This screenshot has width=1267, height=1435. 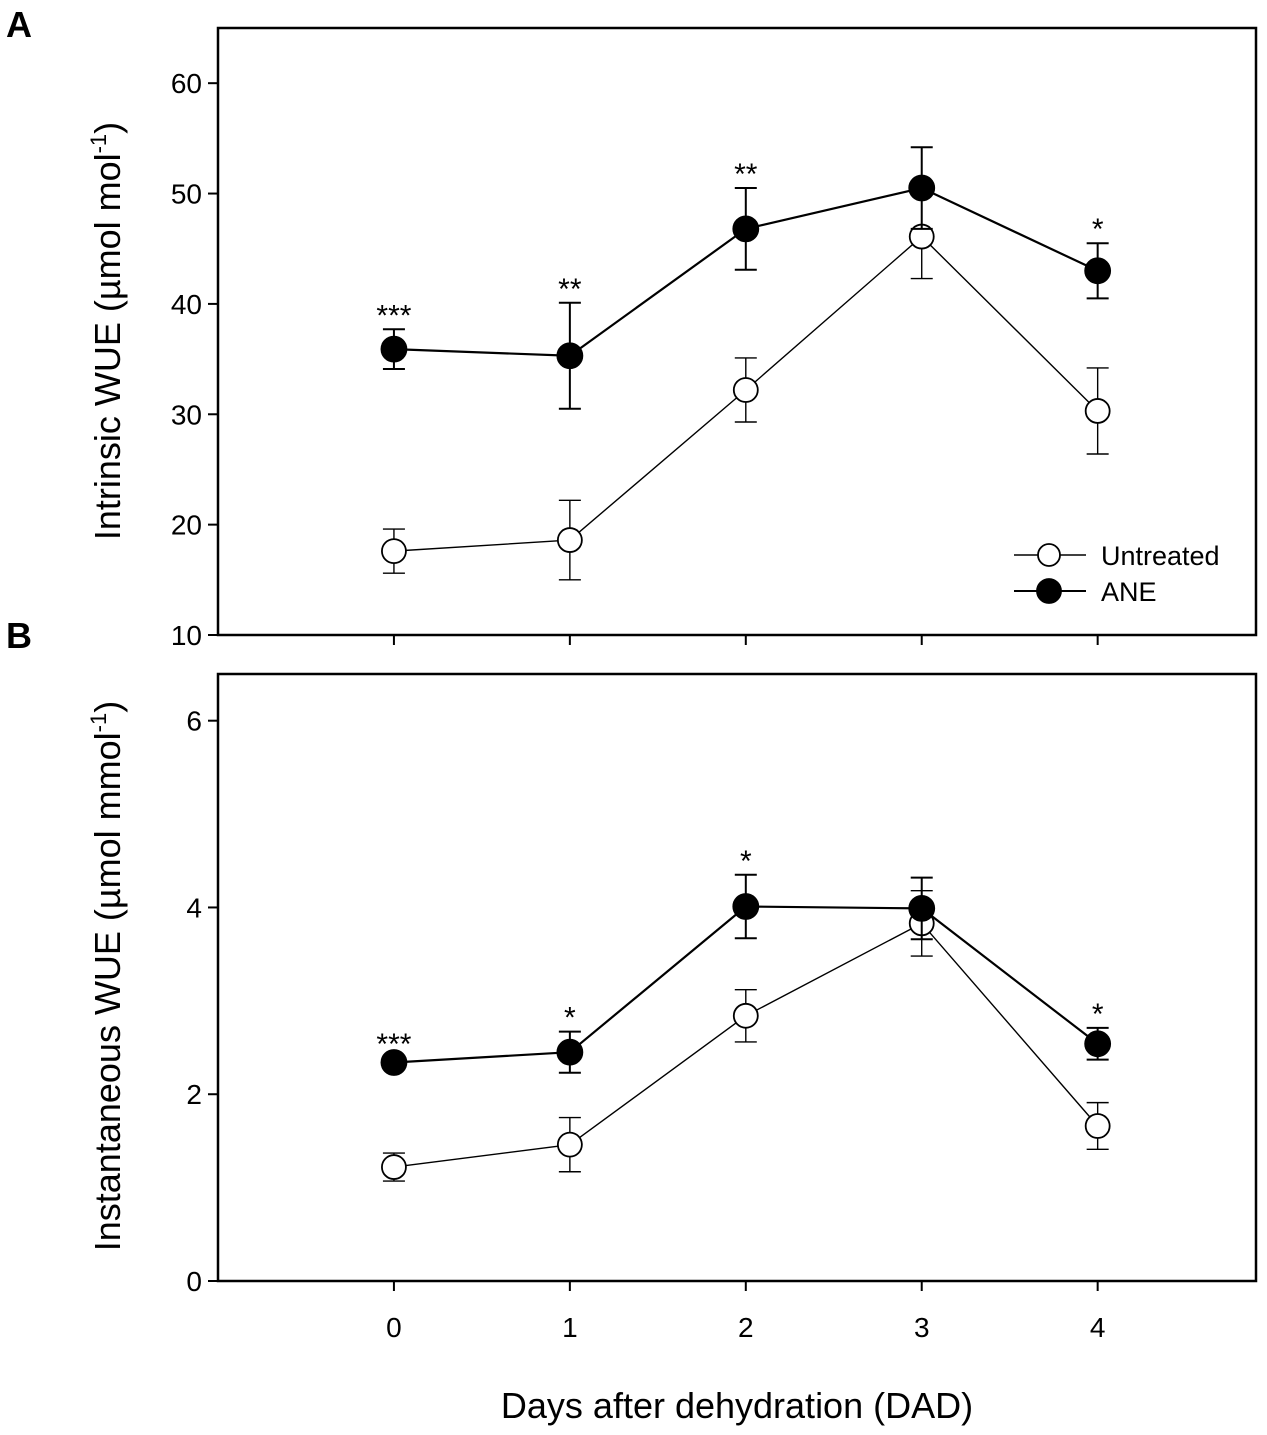 I want to click on panel-a-significance-label: ***, so click(x=393, y=315).